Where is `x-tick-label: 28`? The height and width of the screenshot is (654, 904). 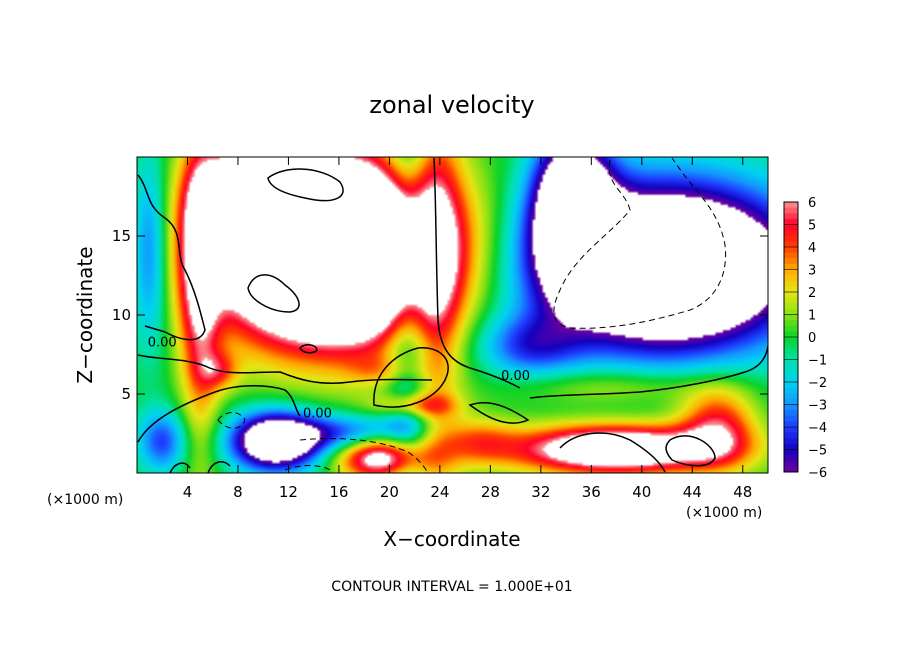
x-tick-label: 28 is located at coordinates (490, 492).